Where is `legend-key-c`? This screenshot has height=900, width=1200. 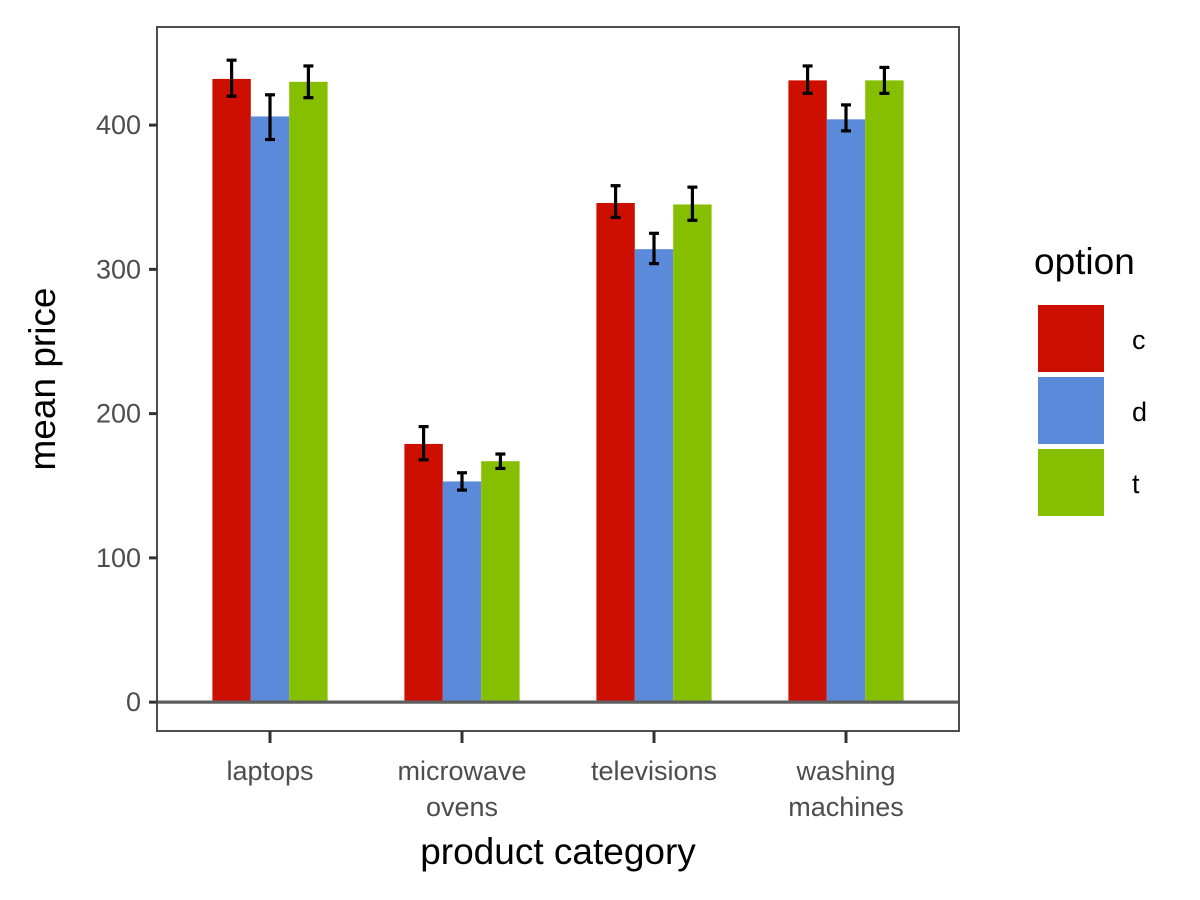 legend-key-c is located at coordinates (1071, 338).